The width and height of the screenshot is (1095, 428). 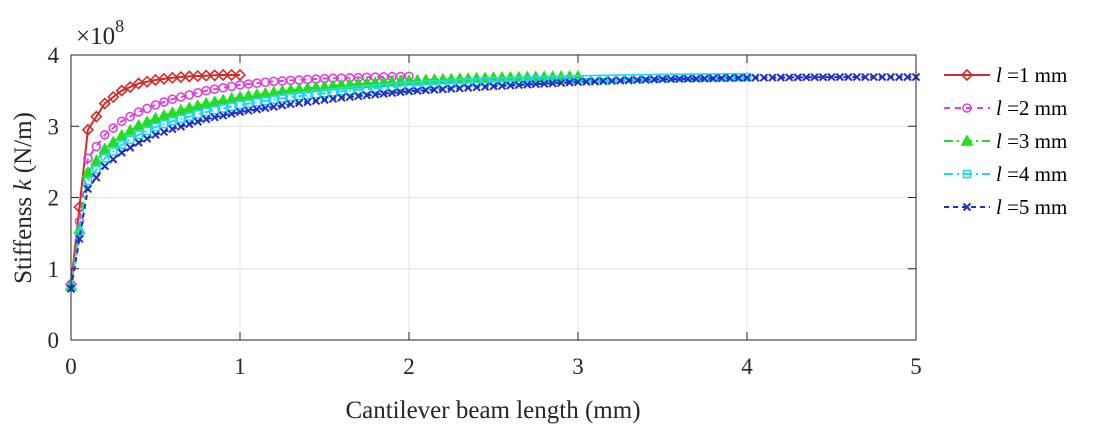 What do you see at coordinates (1035, 141) in the screenshot?
I see `legend-label-rest: =3 mm` at bounding box center [1035, 141].